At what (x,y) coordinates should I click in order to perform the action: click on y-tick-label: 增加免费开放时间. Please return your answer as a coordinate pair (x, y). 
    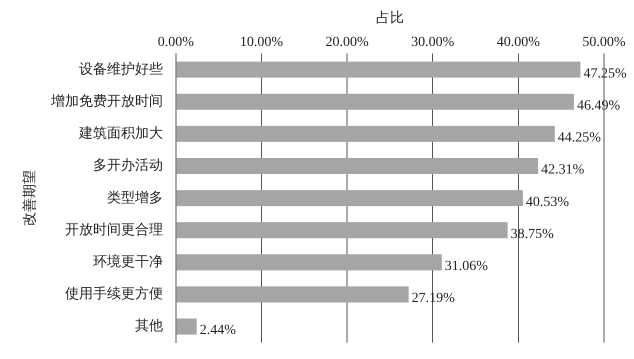
    Looking at the image, I should click on (106, 101).